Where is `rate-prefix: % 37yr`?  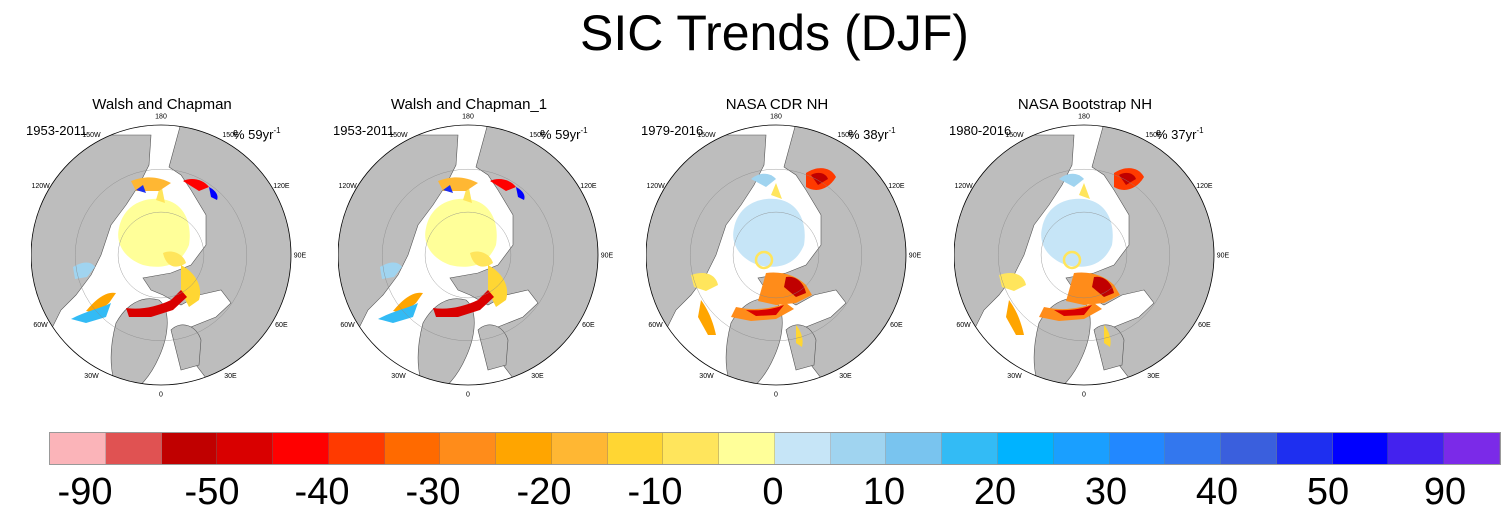
rate-prefix: % 37yr is located at coordinates (1176, 134).